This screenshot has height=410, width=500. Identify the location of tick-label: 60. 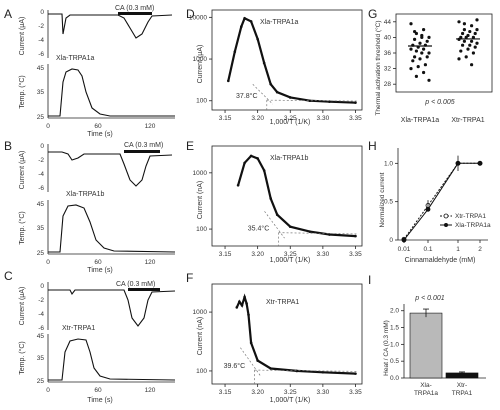
(98, 126).